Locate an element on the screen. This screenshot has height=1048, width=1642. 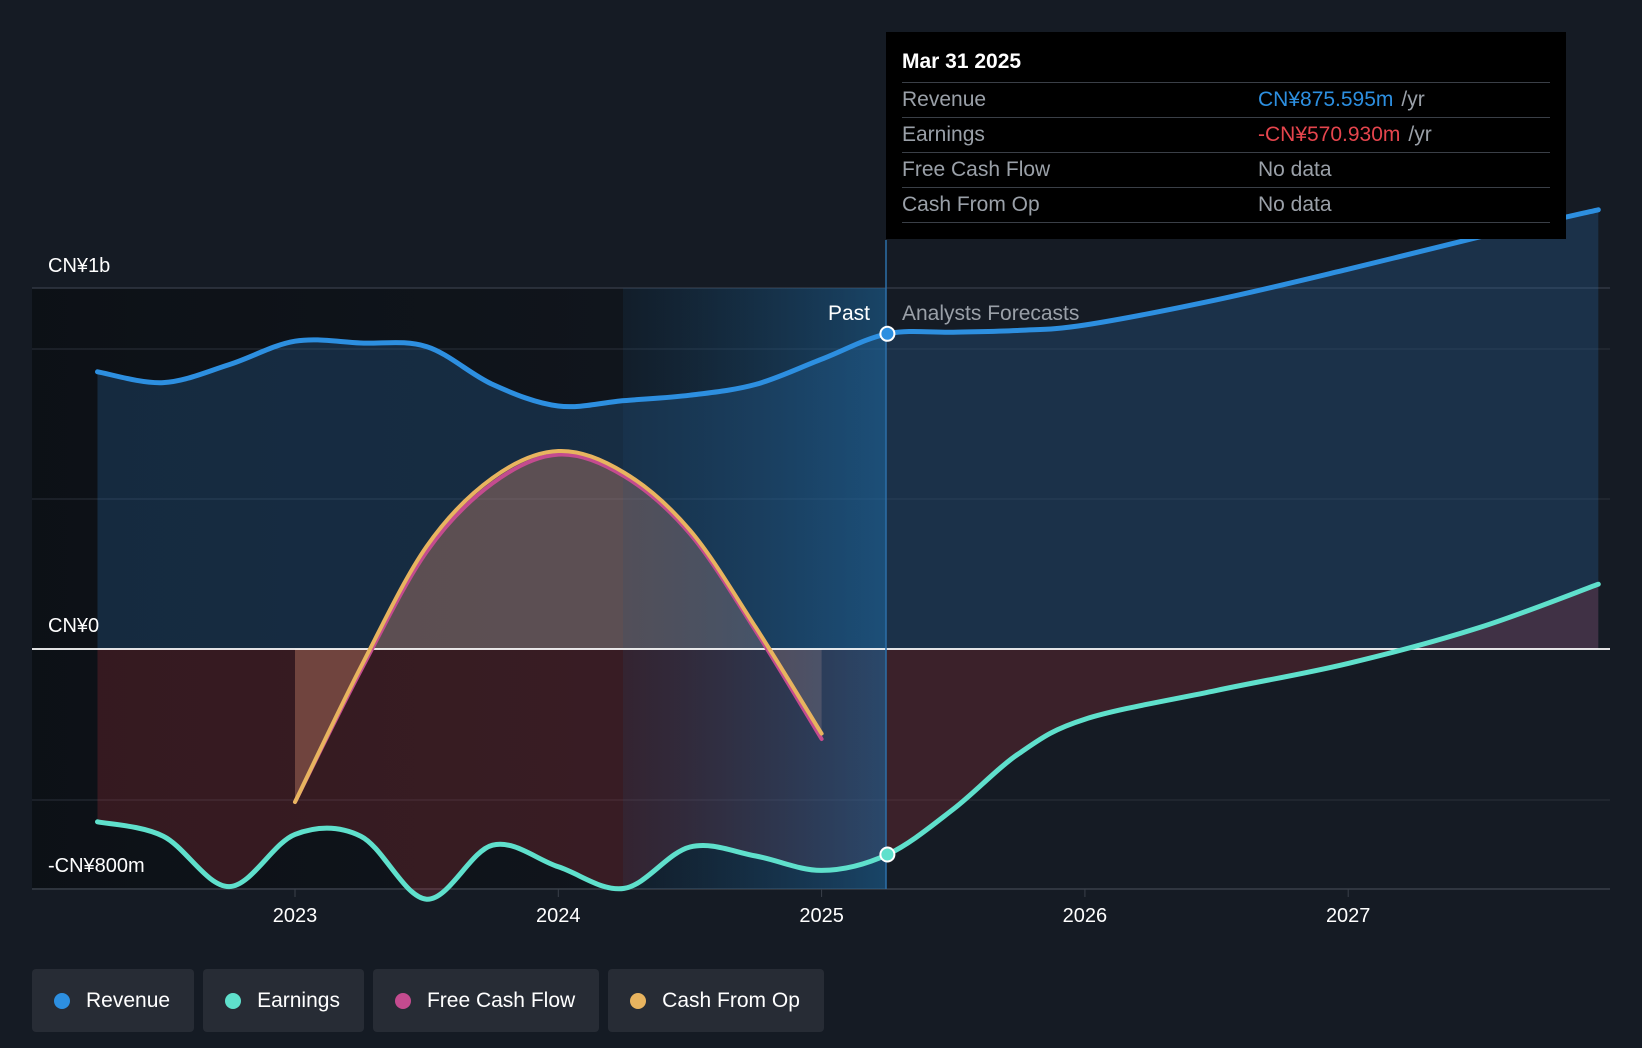
earnings-marker is located at coordinates (887, 854).